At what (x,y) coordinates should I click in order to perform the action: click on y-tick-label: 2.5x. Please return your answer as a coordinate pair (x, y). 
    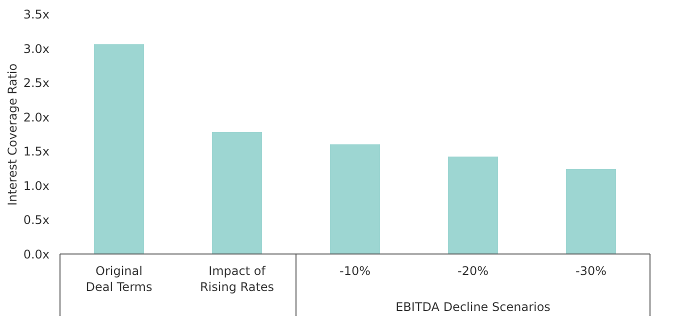
    Looking at the image, I should click on (36, 83).